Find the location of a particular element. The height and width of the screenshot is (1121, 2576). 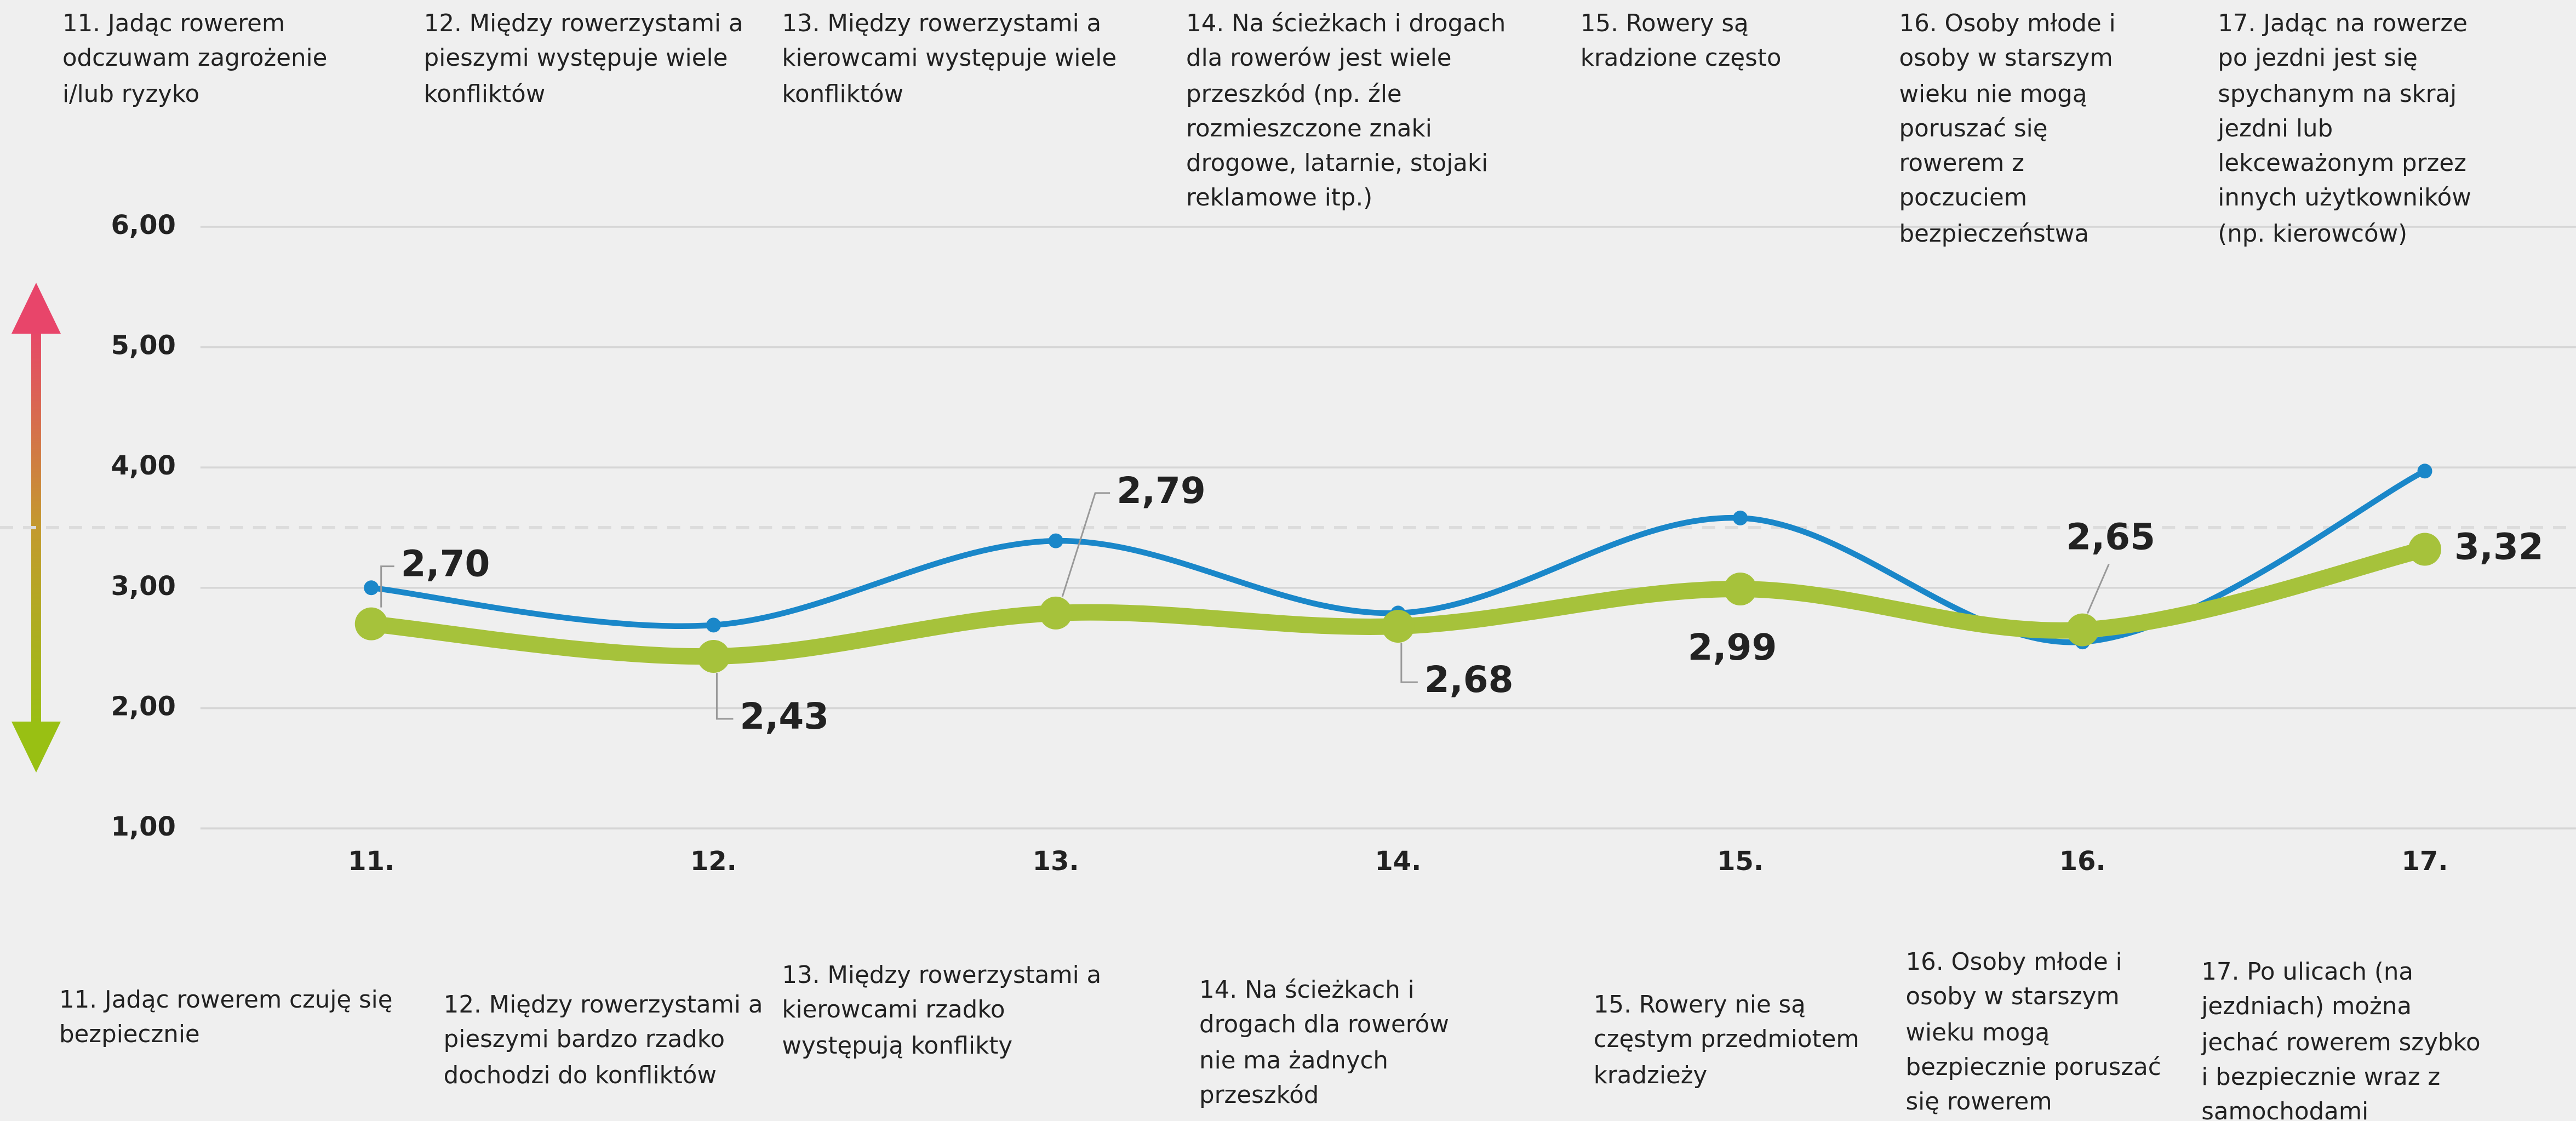

y-tick-label: 2,00 is located at coordinates (143, 706).